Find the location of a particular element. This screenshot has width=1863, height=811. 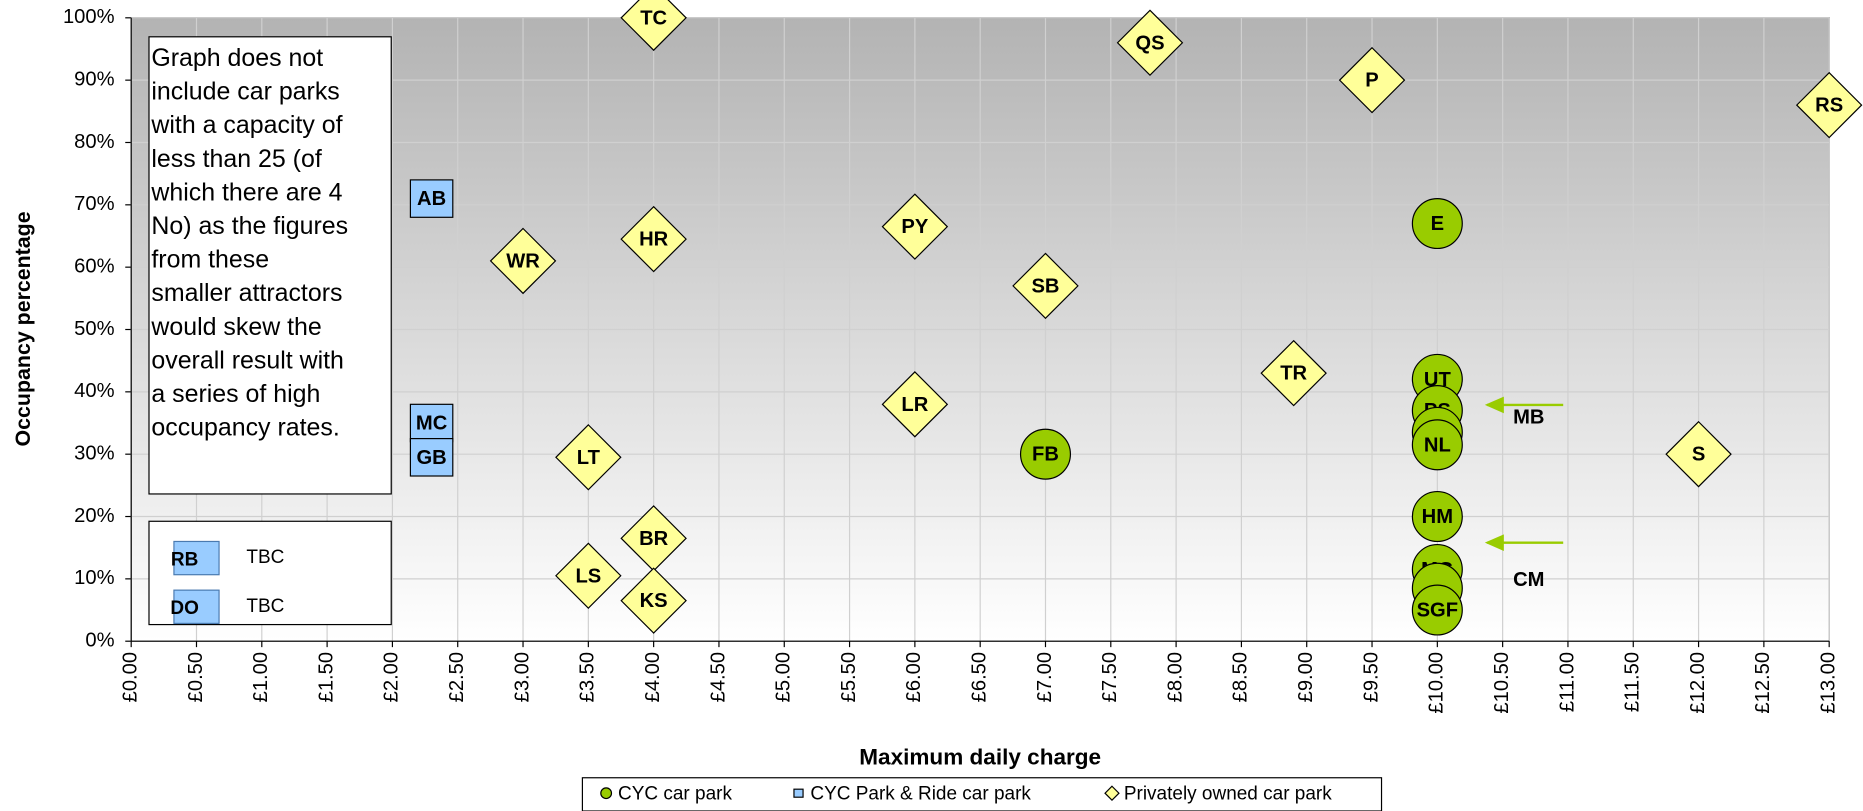

point-label: QS is located at coordinates (1149, 43).